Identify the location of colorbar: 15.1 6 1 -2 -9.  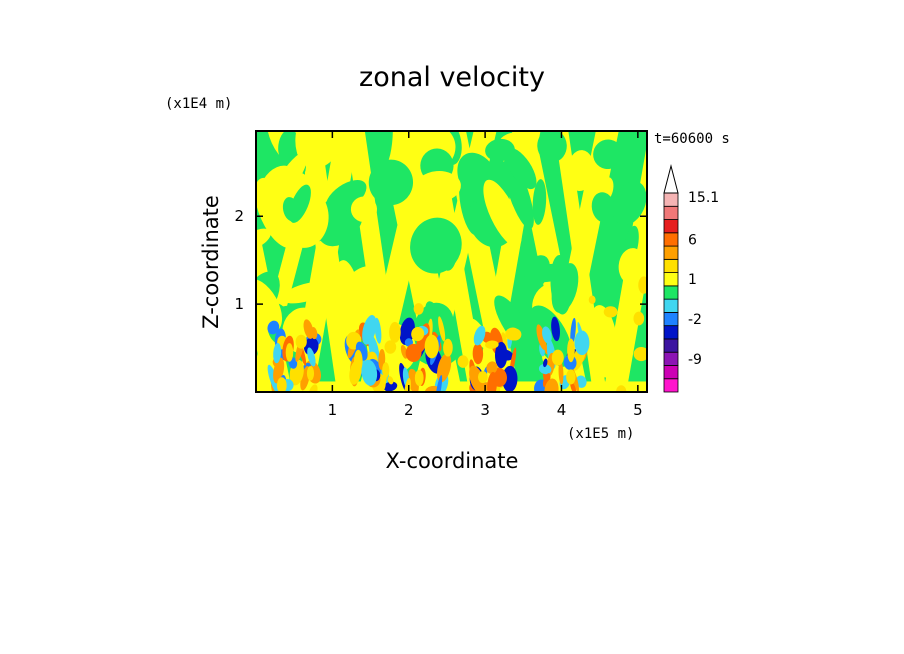
(691, 278).